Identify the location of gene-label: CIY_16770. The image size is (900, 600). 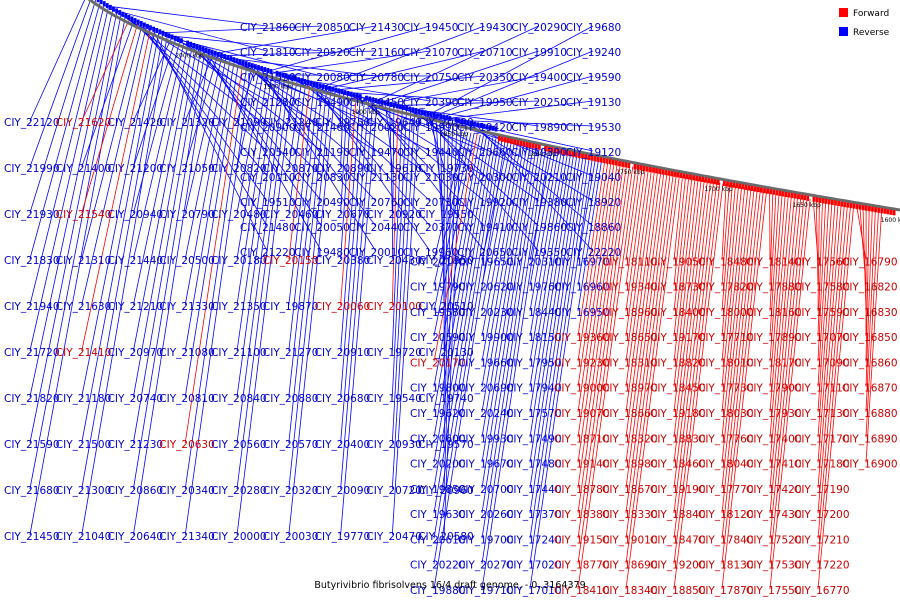
(822, 591).